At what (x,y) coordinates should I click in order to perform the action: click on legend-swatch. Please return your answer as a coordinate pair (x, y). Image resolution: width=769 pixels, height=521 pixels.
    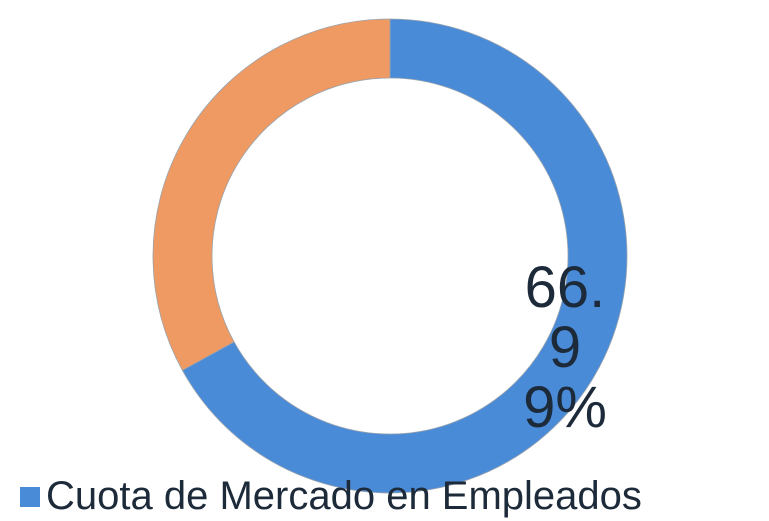
    Looking at the image, I should click on (30, 496).